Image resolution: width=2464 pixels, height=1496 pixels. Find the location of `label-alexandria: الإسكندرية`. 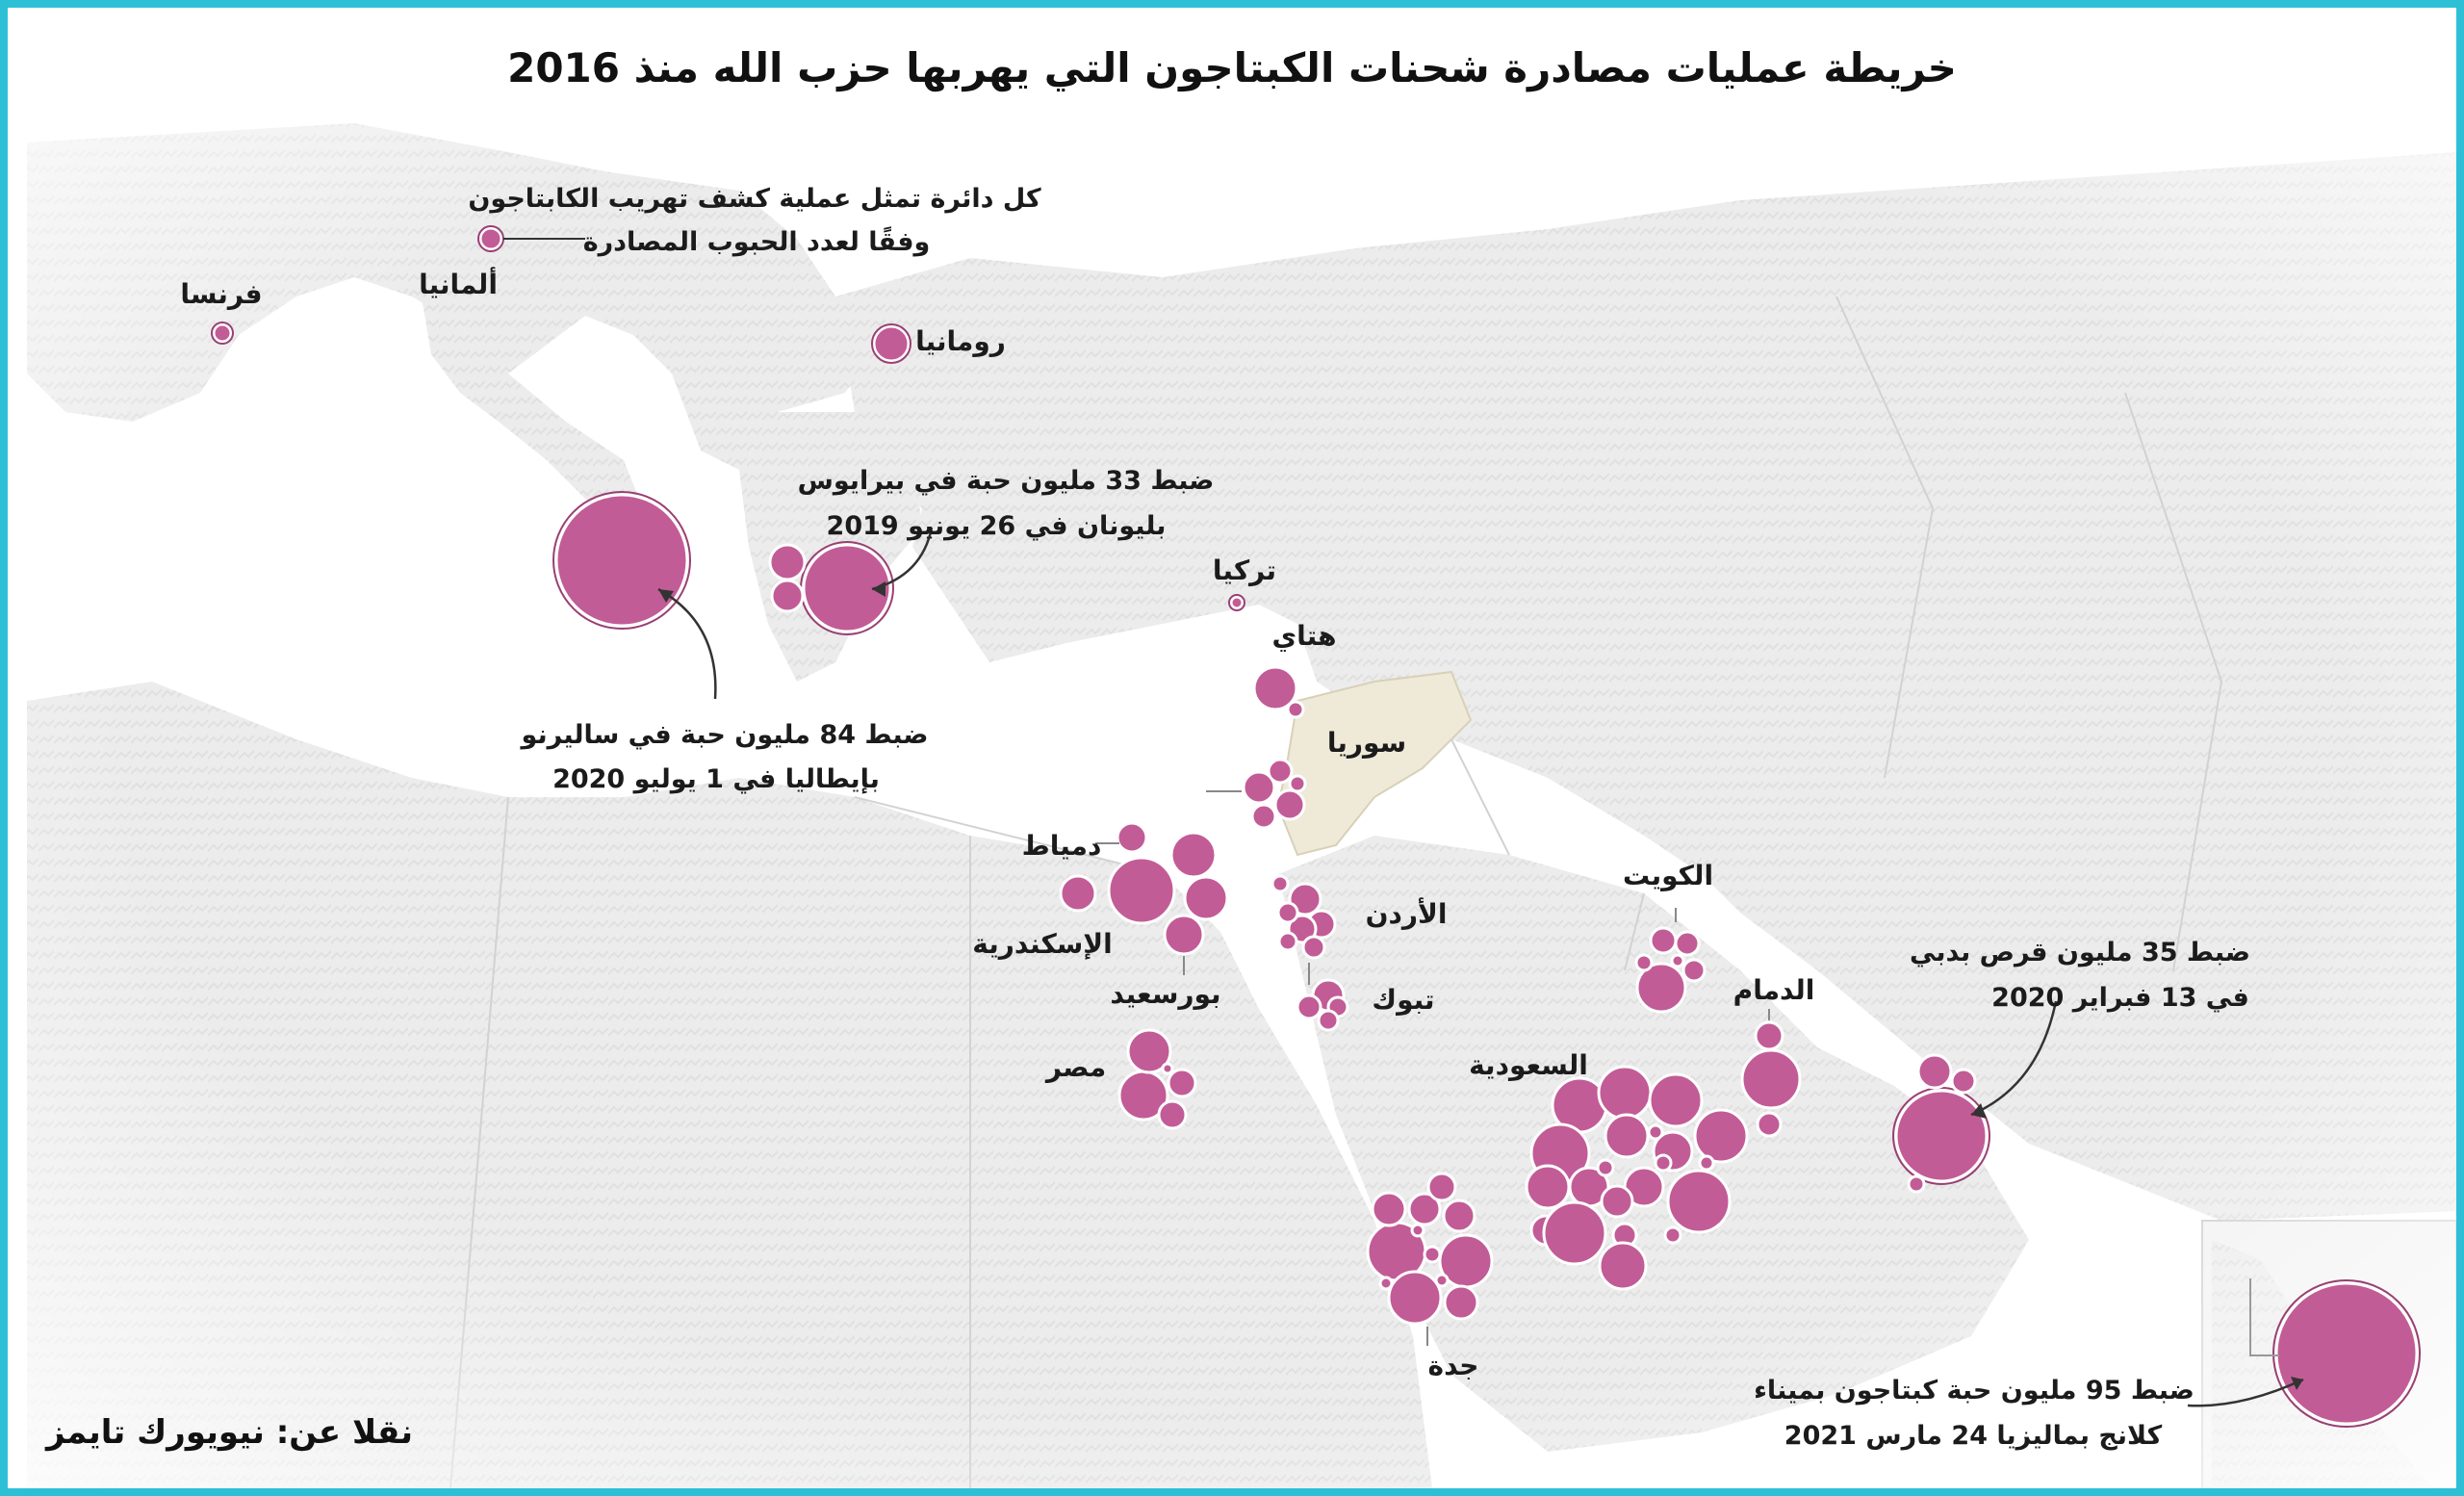

label-alexandria: الإسكندرية is located at coordinates (1042, 944).